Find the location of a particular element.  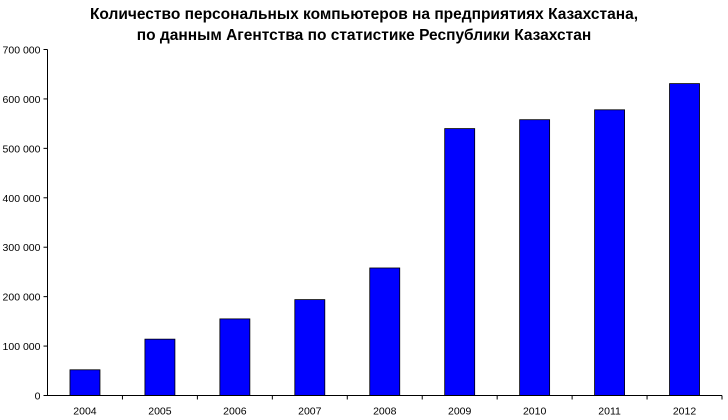

x-axis-ticks is located at coordinates (422, 397).